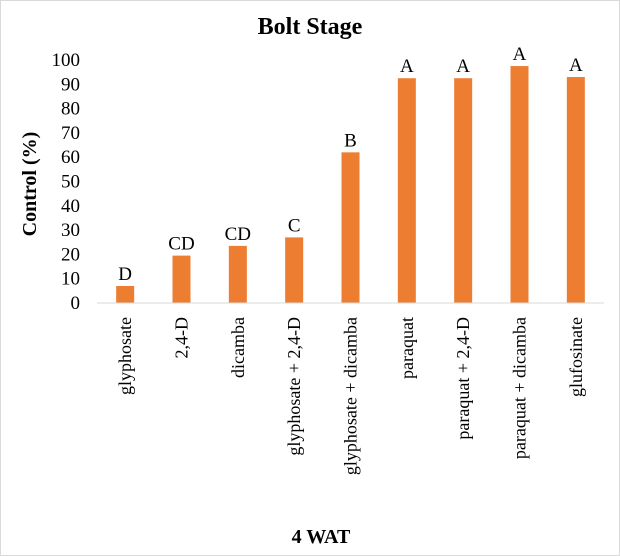 This screenshot has width=620, height=556. What do you see at coordinates (520, 388) in the screenshot?
I see `x-tick-label: paraquat + dicamba` at bounding box center [520, 388].